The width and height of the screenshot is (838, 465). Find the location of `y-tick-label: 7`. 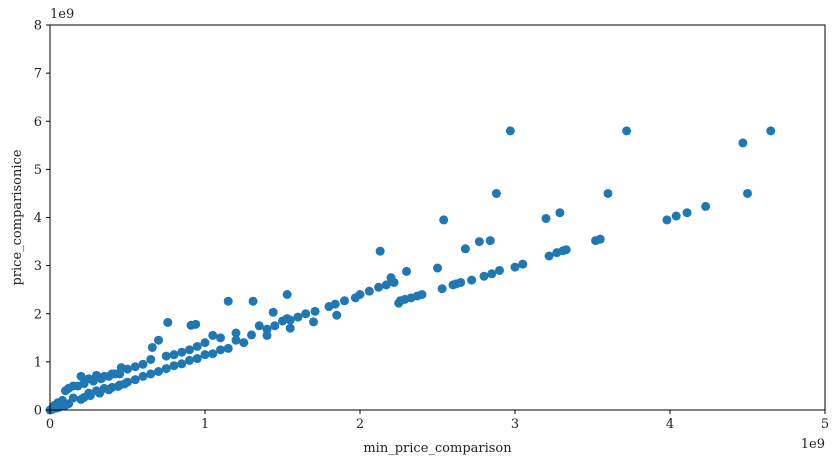

y-tick-label: 7 is located at coordinates (38, 74).